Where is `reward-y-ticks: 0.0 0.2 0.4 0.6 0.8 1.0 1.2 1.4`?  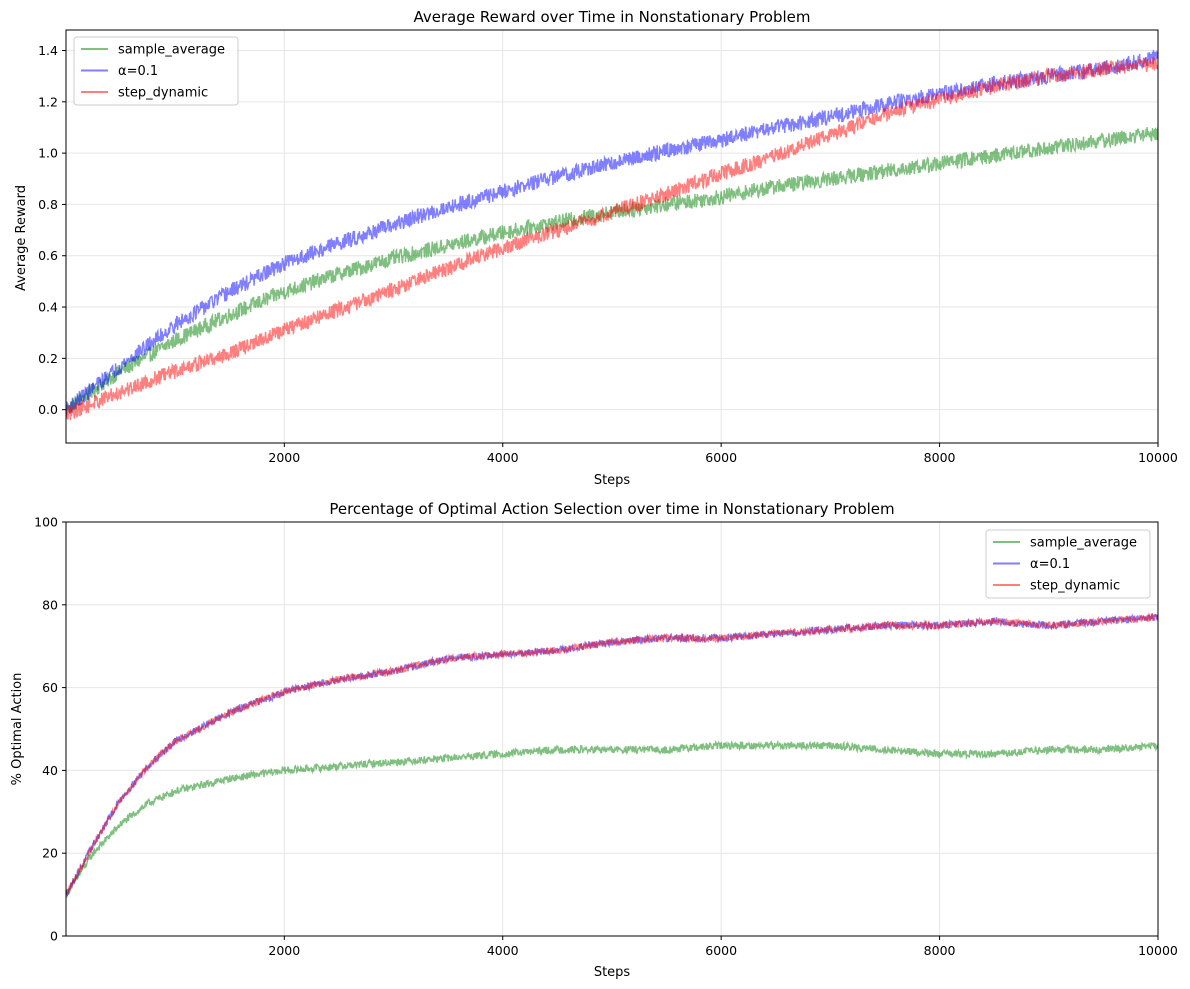 reward-y-ticks: 0.0 0.2 0.4 0.6 0.8 1.0 1.2 1.4 is located at coordinates (52, 230).